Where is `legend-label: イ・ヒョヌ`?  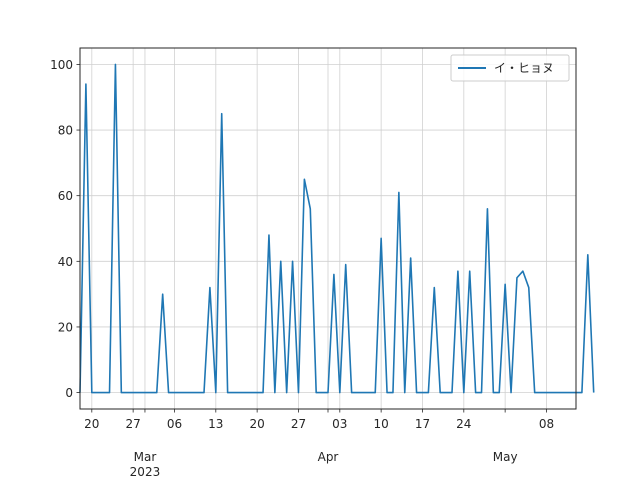 legend-label: イ・ヒョヌ is located at coordinates (524, 68).